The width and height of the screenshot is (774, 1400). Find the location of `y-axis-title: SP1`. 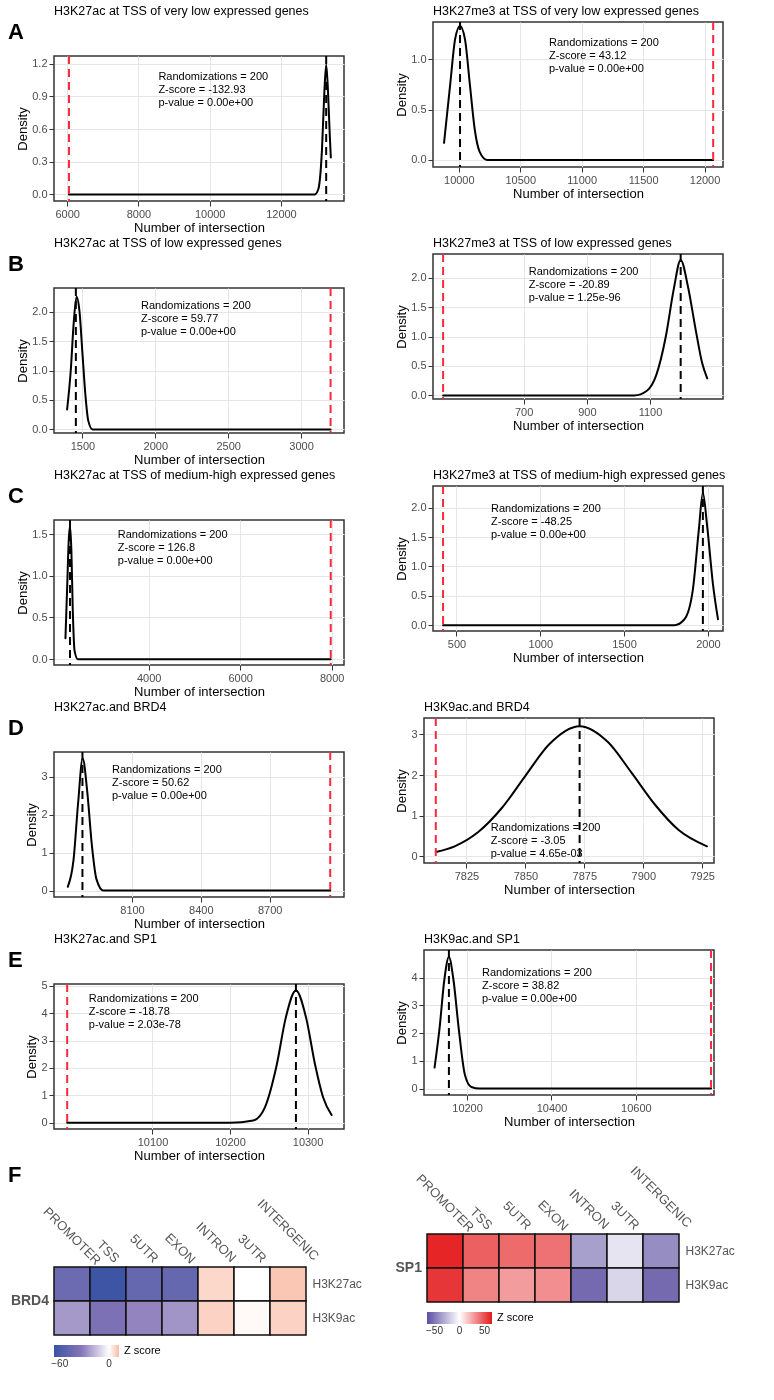

y-axis-title: SP1 is located at coordinates (409, 1267).